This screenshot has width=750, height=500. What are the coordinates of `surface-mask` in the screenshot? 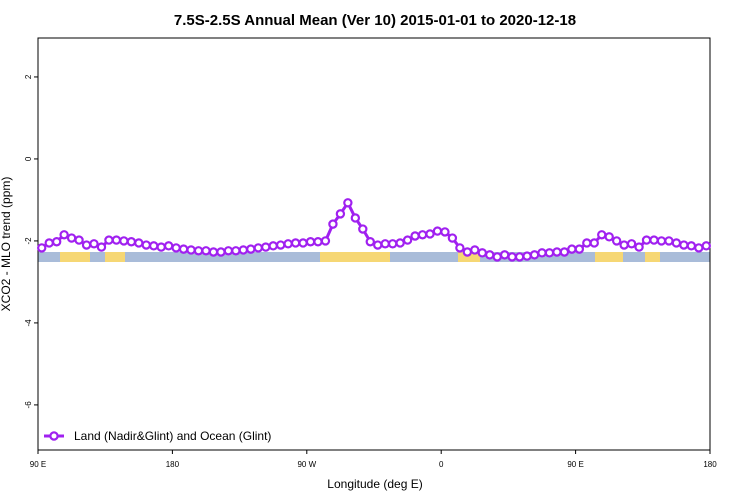 It's located at (374, 257).